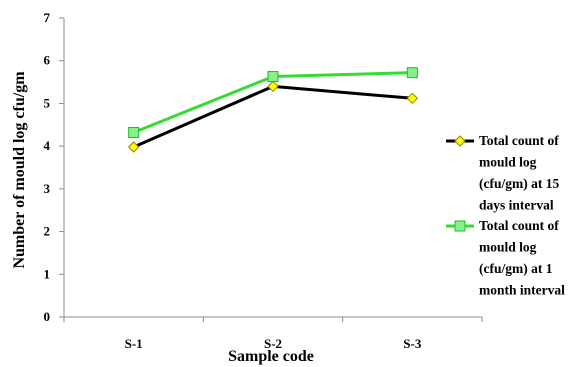  I want to click on y-tick-label: 0, so click(47, 316).